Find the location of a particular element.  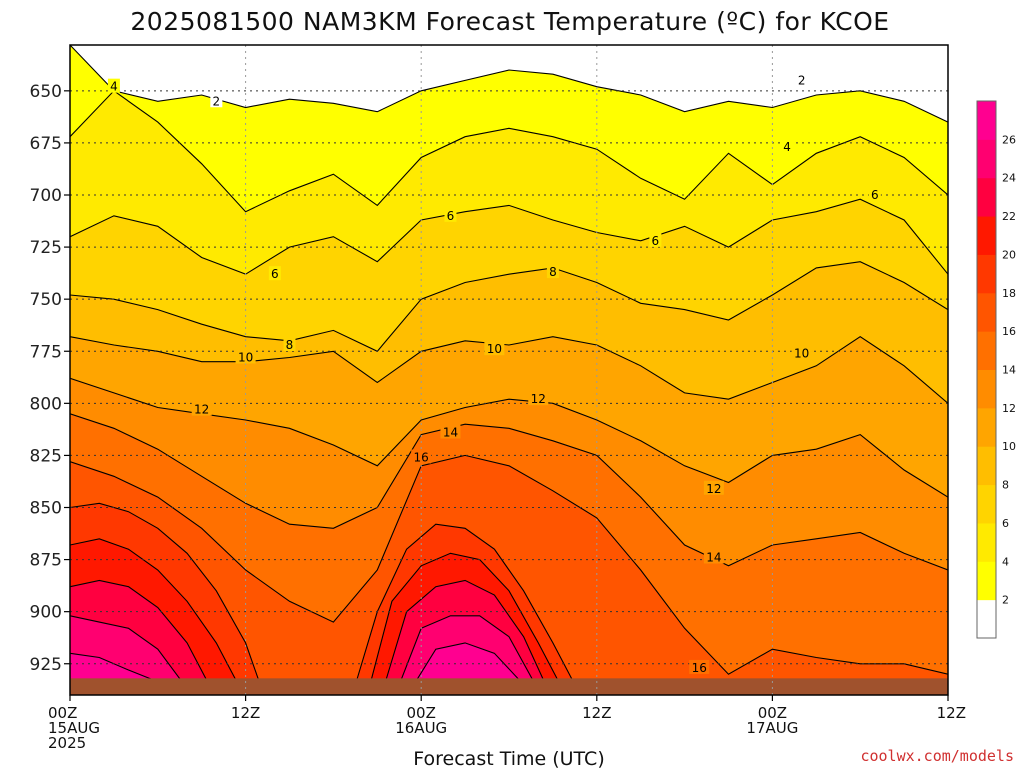

y-tick-label-675: 675 is located at coordinates (46, 144).